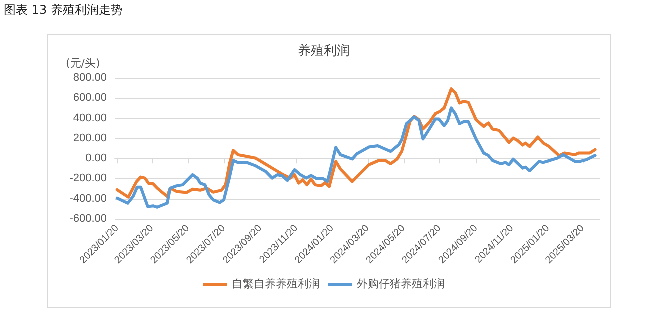 The image size is (648, 335). I want to click on y-tick-label: -400.00, so click(88, 198).